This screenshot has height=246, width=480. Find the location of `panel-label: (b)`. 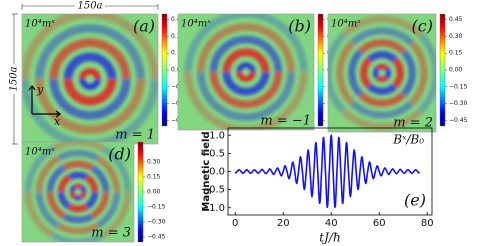

panel-label: (b) is located at coordinates (299, 26).